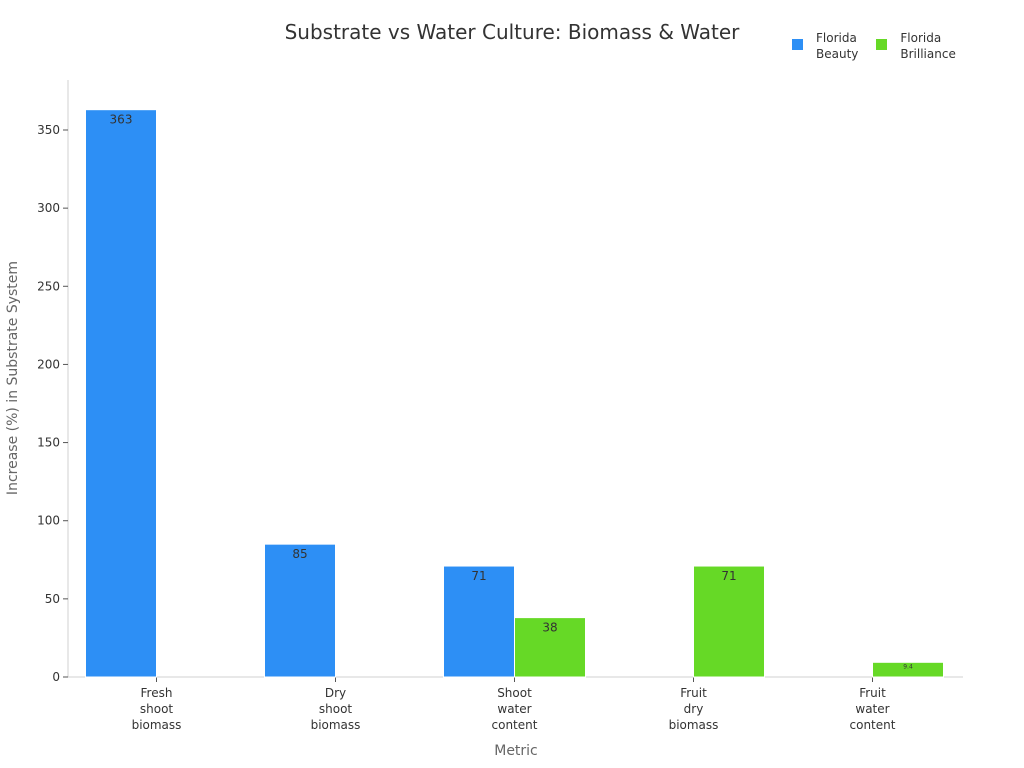  I want to click on y-tick-label: 50, so click(52, 599).